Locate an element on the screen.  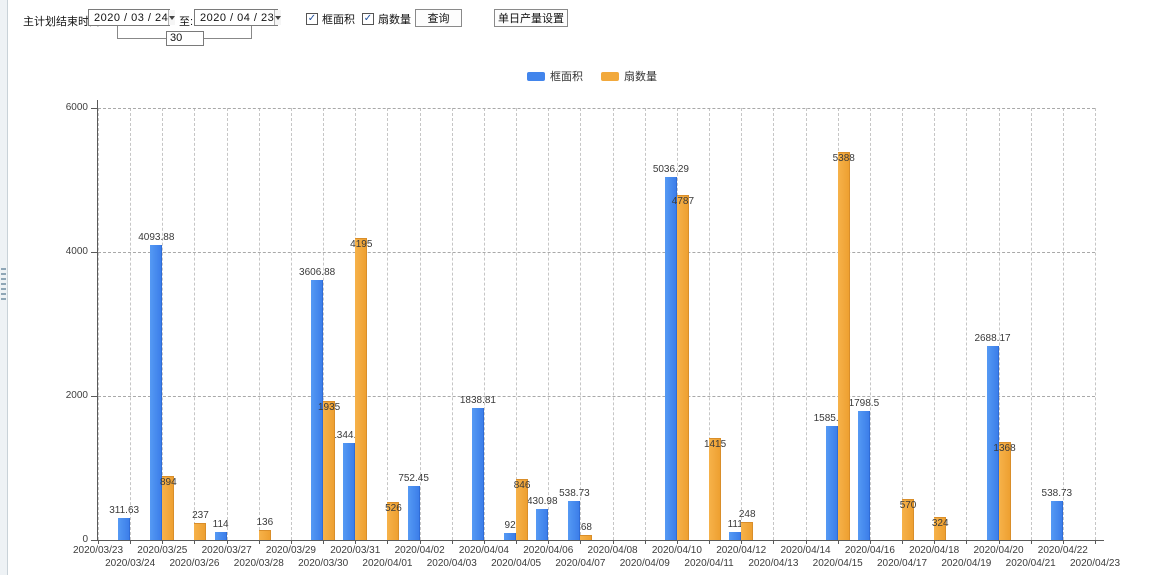
bar-value-label: 136 is located at coordinates (265, 523).